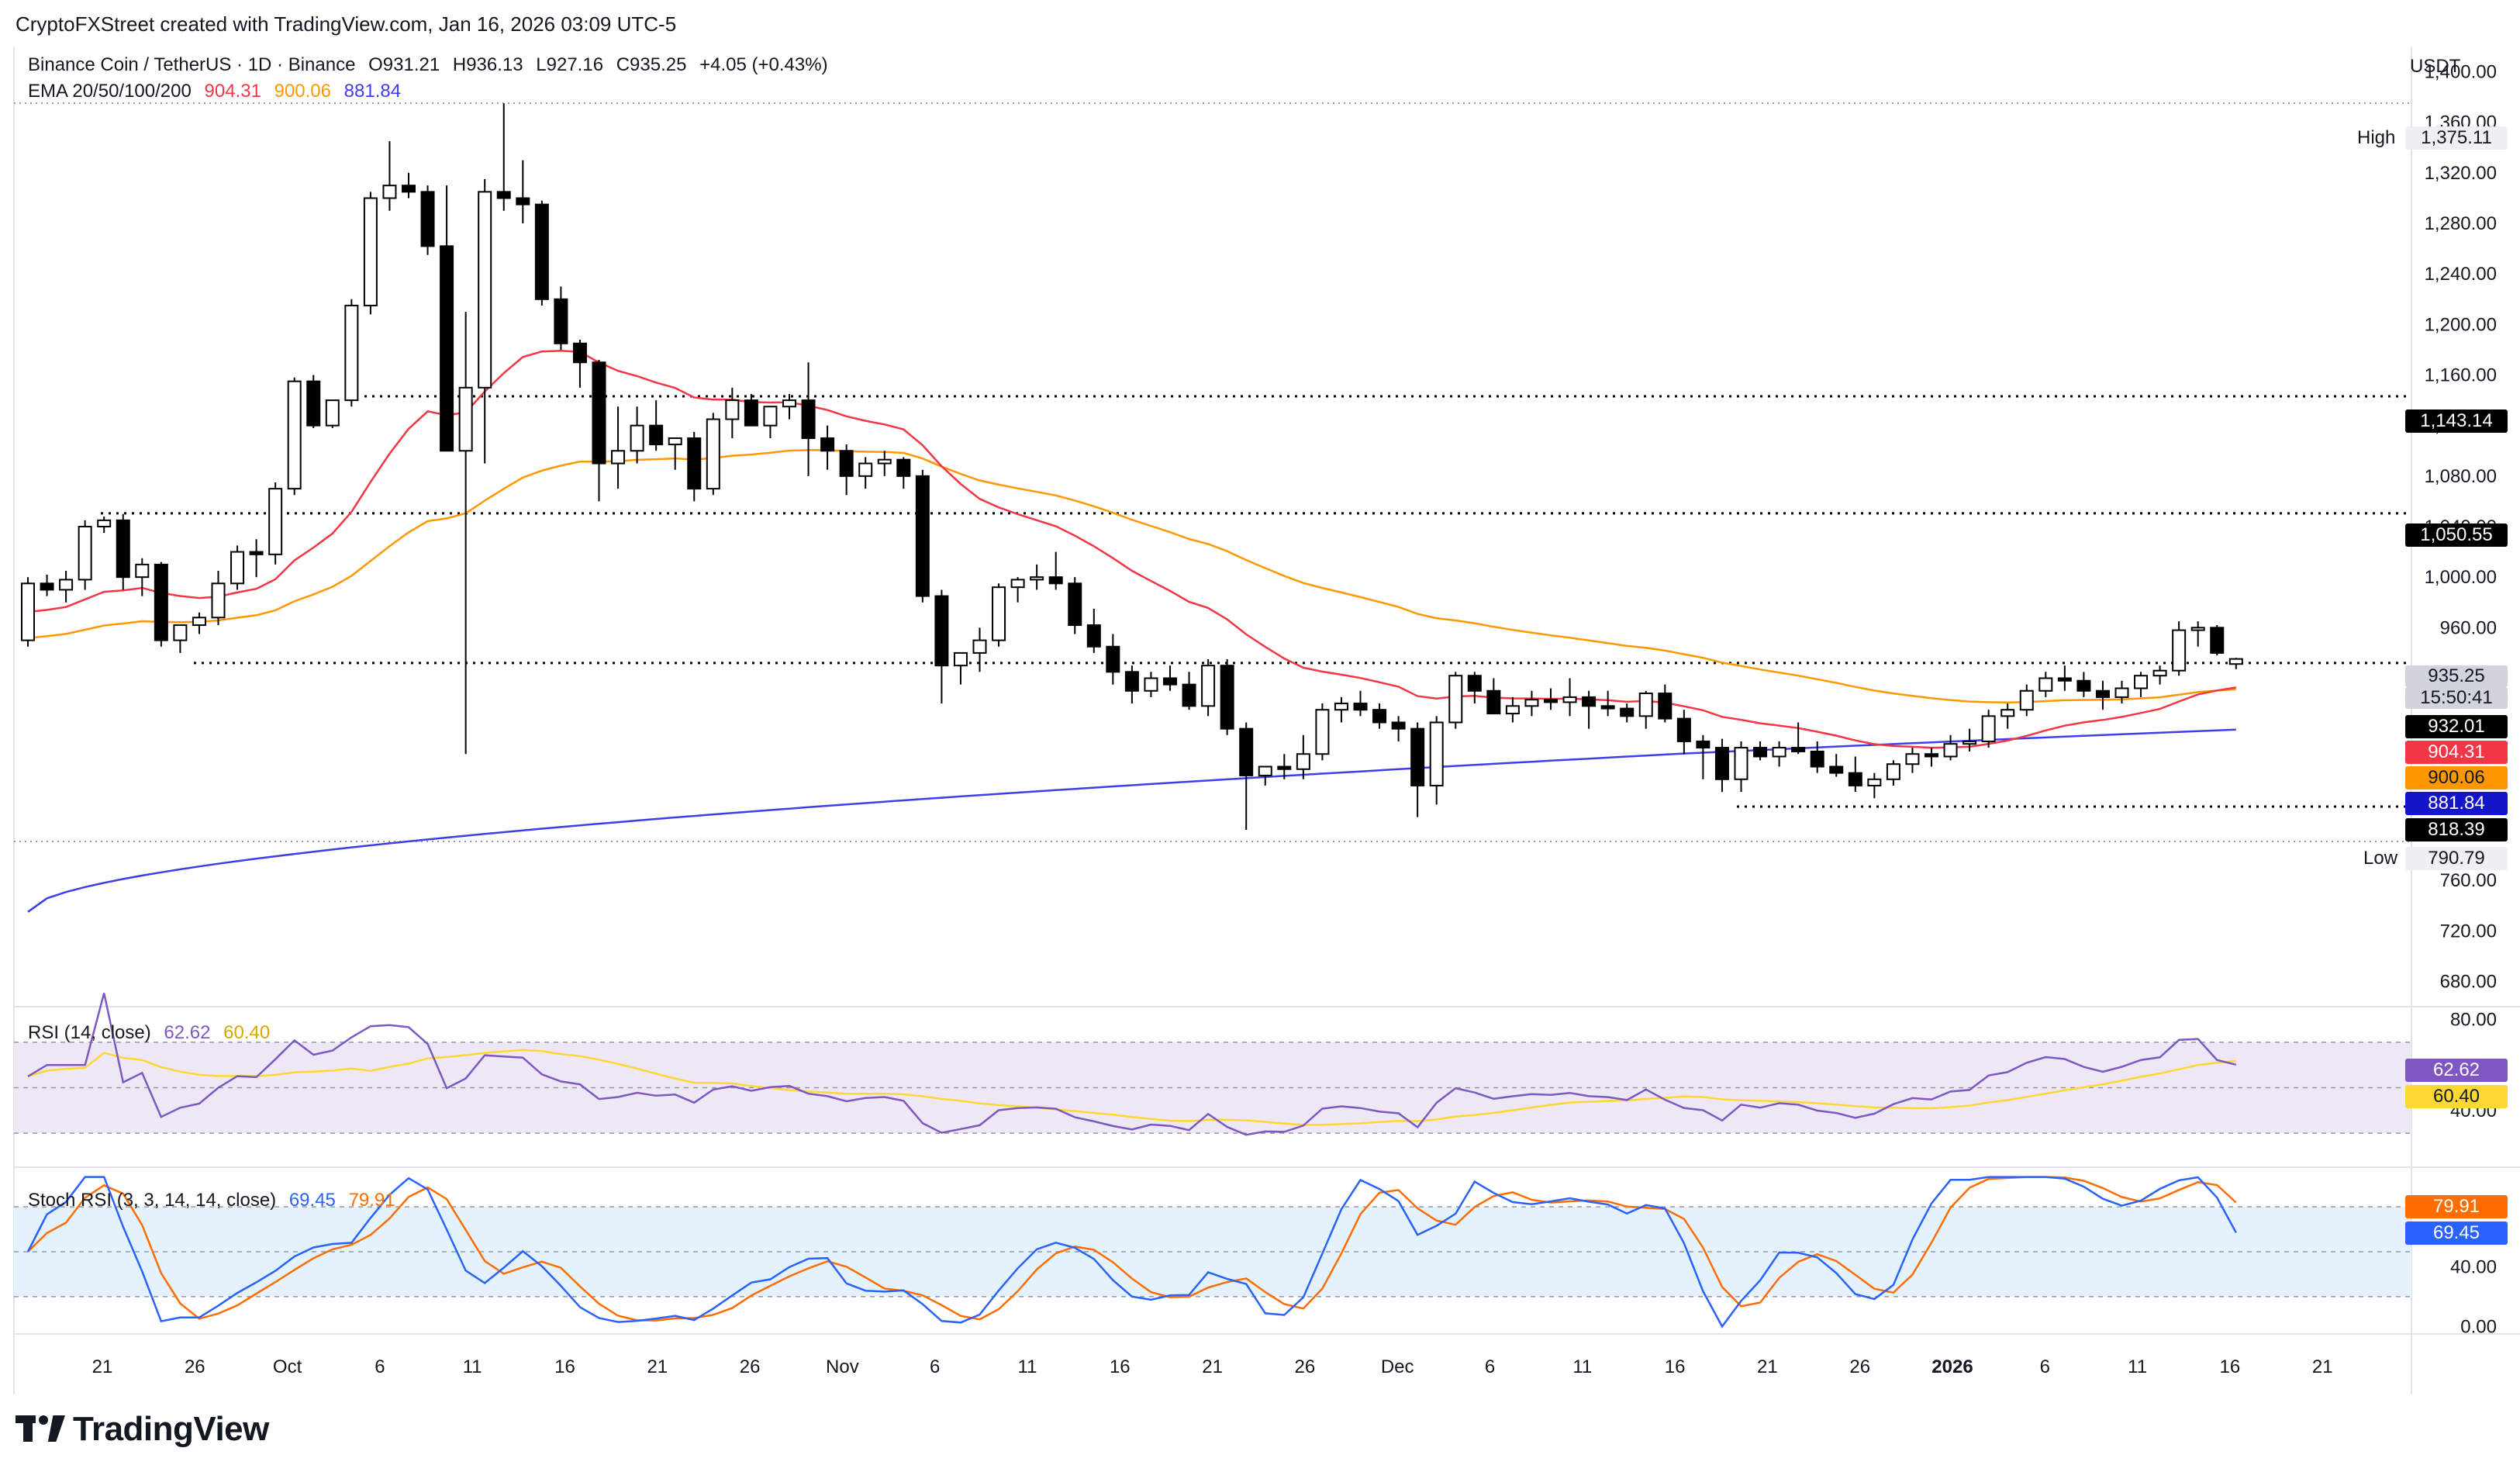 Image resolution: width=2520 pixels, height=1472 pixels. What do you see at coordinates (404, 64) in the screenshot?
I see `ohlc-open: O931.21` at bounding box center [404, 64].